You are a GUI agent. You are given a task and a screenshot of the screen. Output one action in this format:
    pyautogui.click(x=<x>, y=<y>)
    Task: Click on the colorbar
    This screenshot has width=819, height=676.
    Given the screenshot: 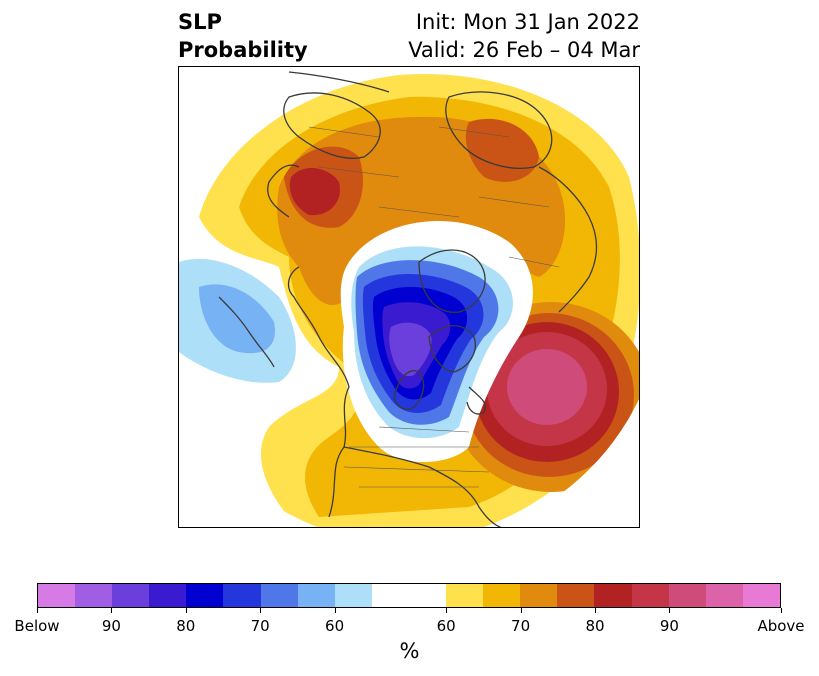 What is the action you would take?
    pyautogui.click(x=409, y=595)
    